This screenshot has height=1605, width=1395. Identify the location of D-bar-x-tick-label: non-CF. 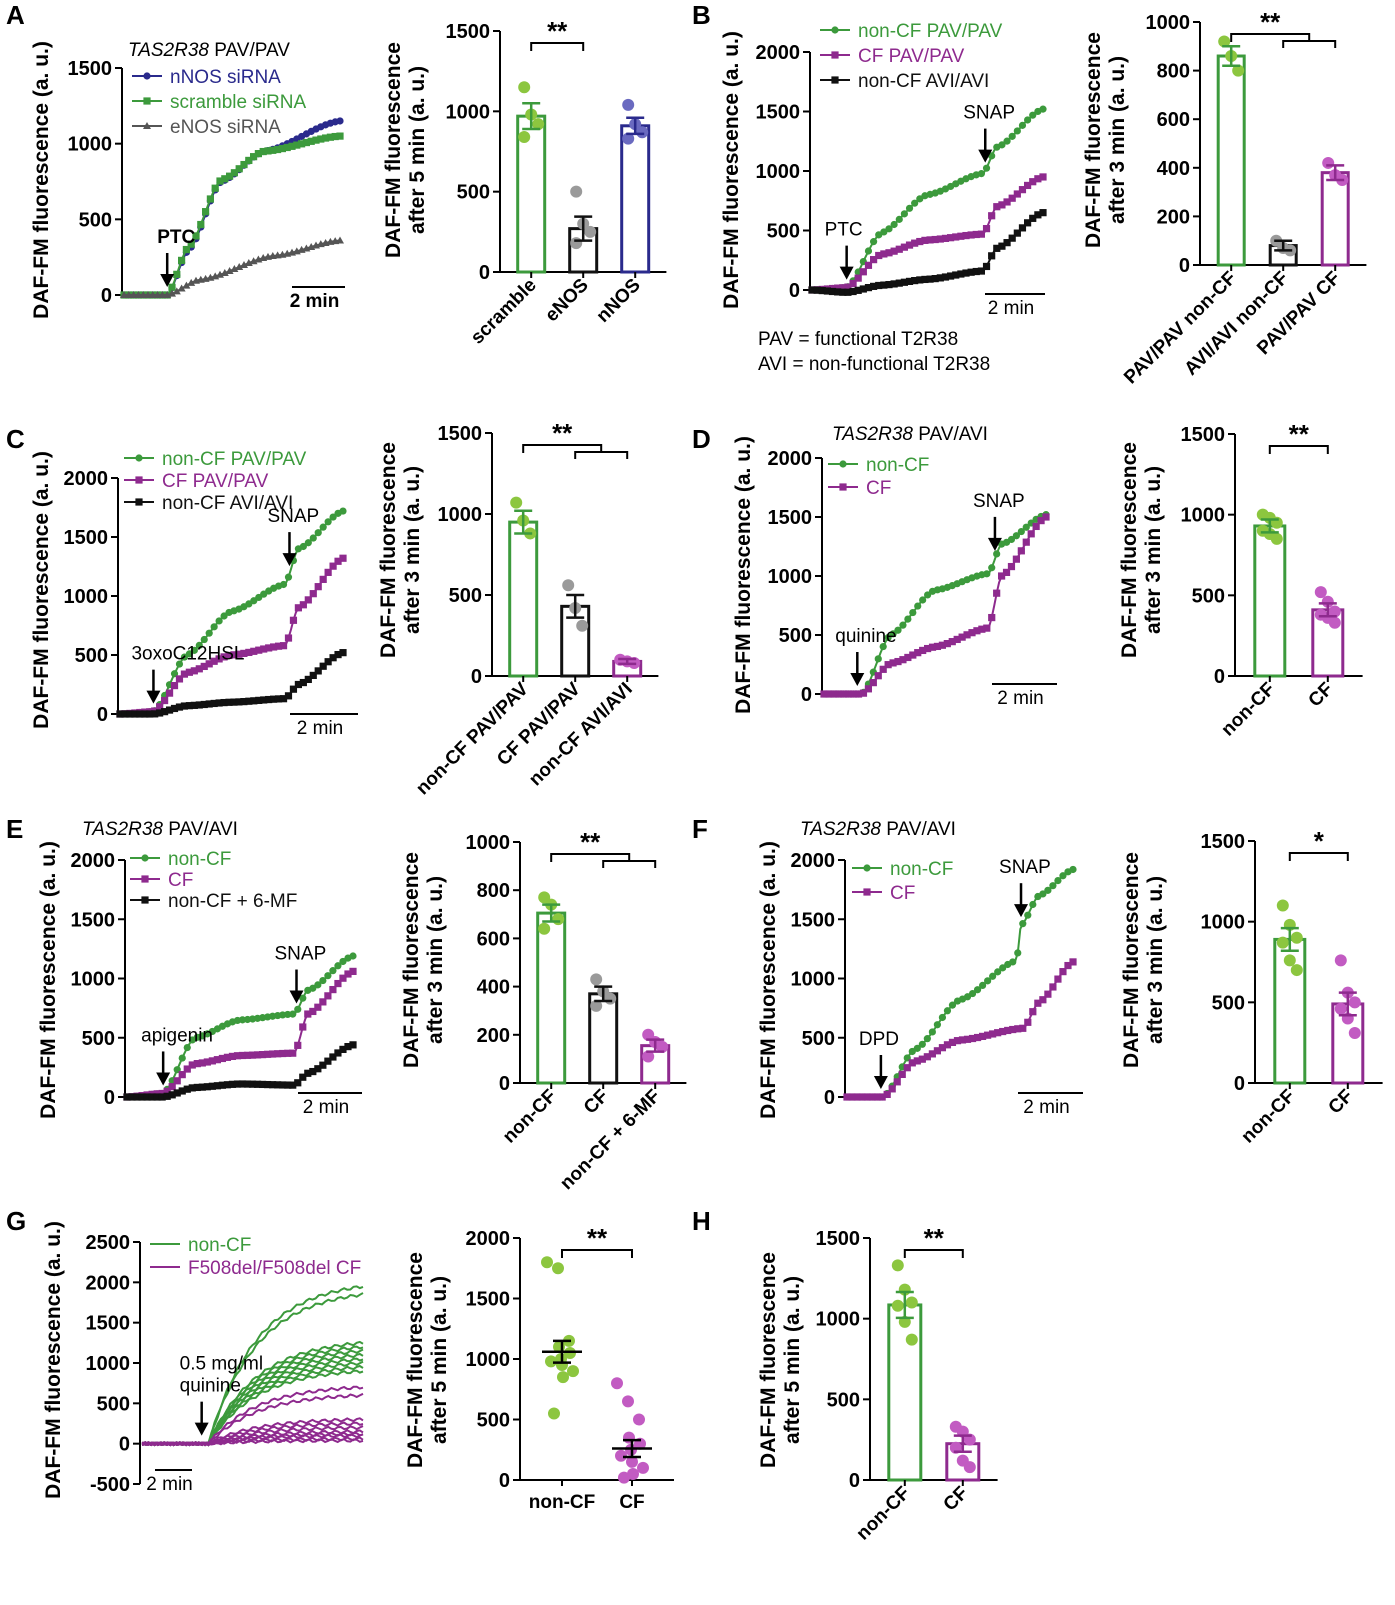
(1248, 710).